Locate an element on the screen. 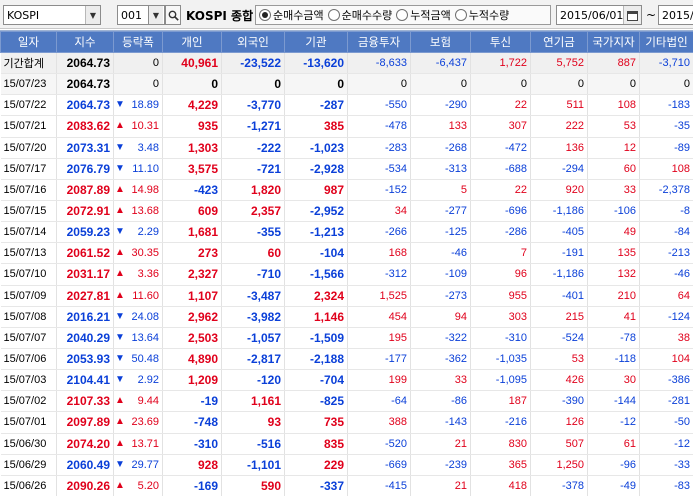 The image size is (693, 496). individual-cell: 0 is located at coordinates (192, 84).